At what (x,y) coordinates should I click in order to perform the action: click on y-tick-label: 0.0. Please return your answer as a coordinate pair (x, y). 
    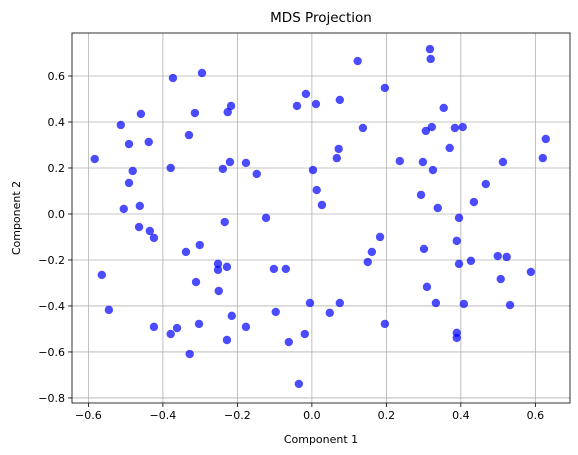
    Looking at the image, I should click on (57, 214).